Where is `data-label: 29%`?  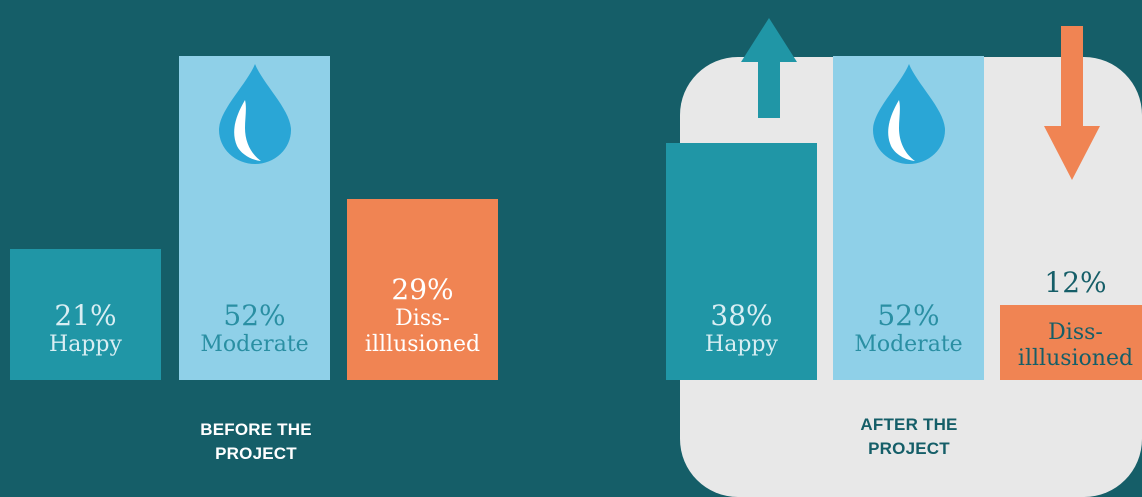 data-label: 29% is located at coordinates (422, 289).